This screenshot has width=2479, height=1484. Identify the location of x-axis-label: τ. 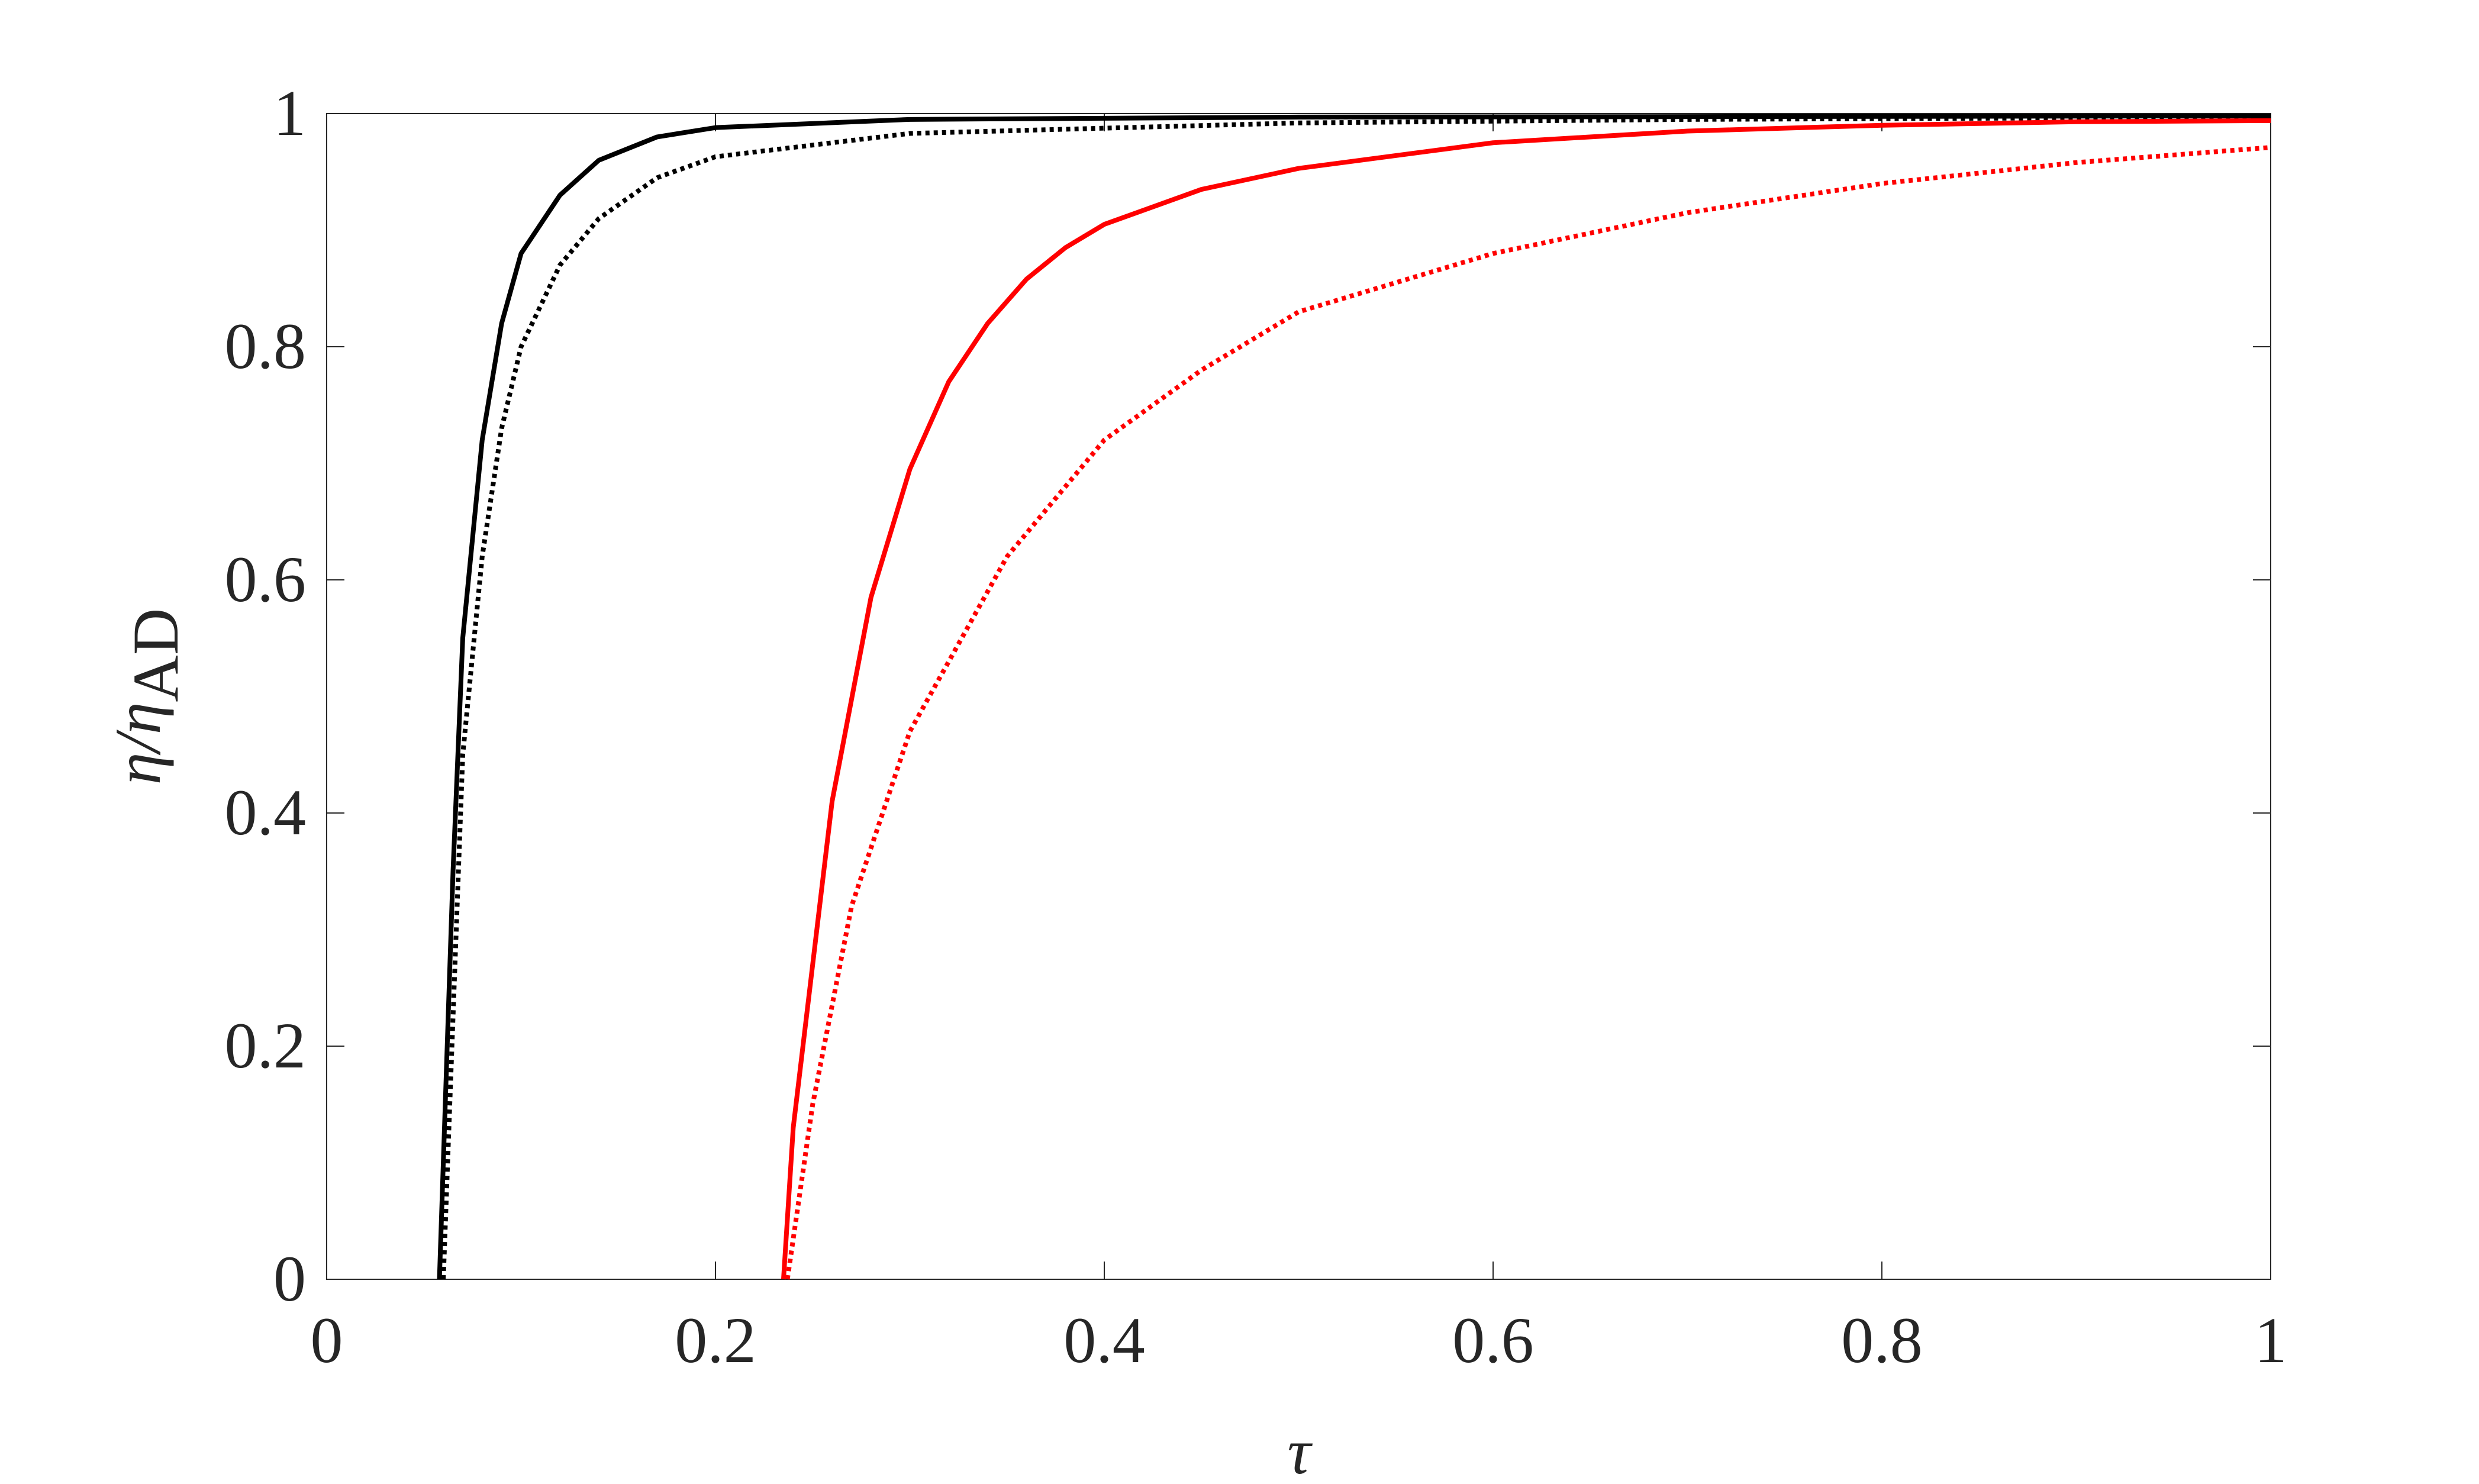
(1300, 1450).